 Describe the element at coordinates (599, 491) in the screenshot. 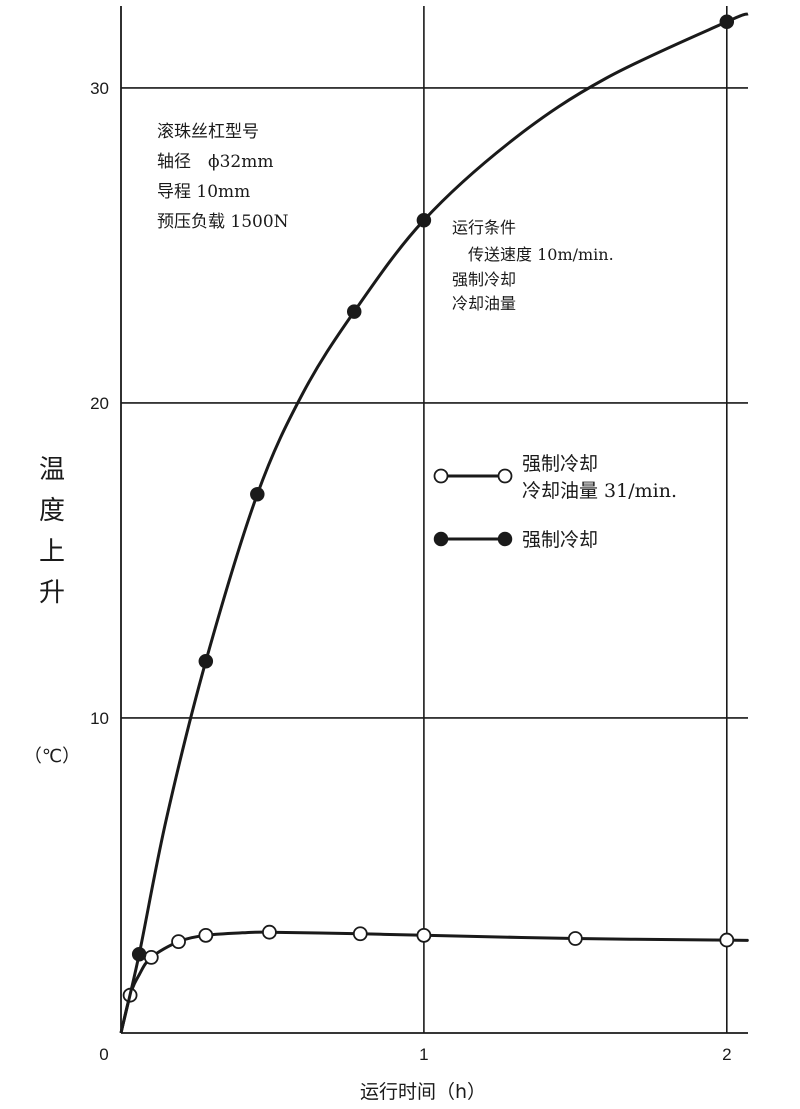

I see `legend-label: 冷却油量 31/min.` at that location.